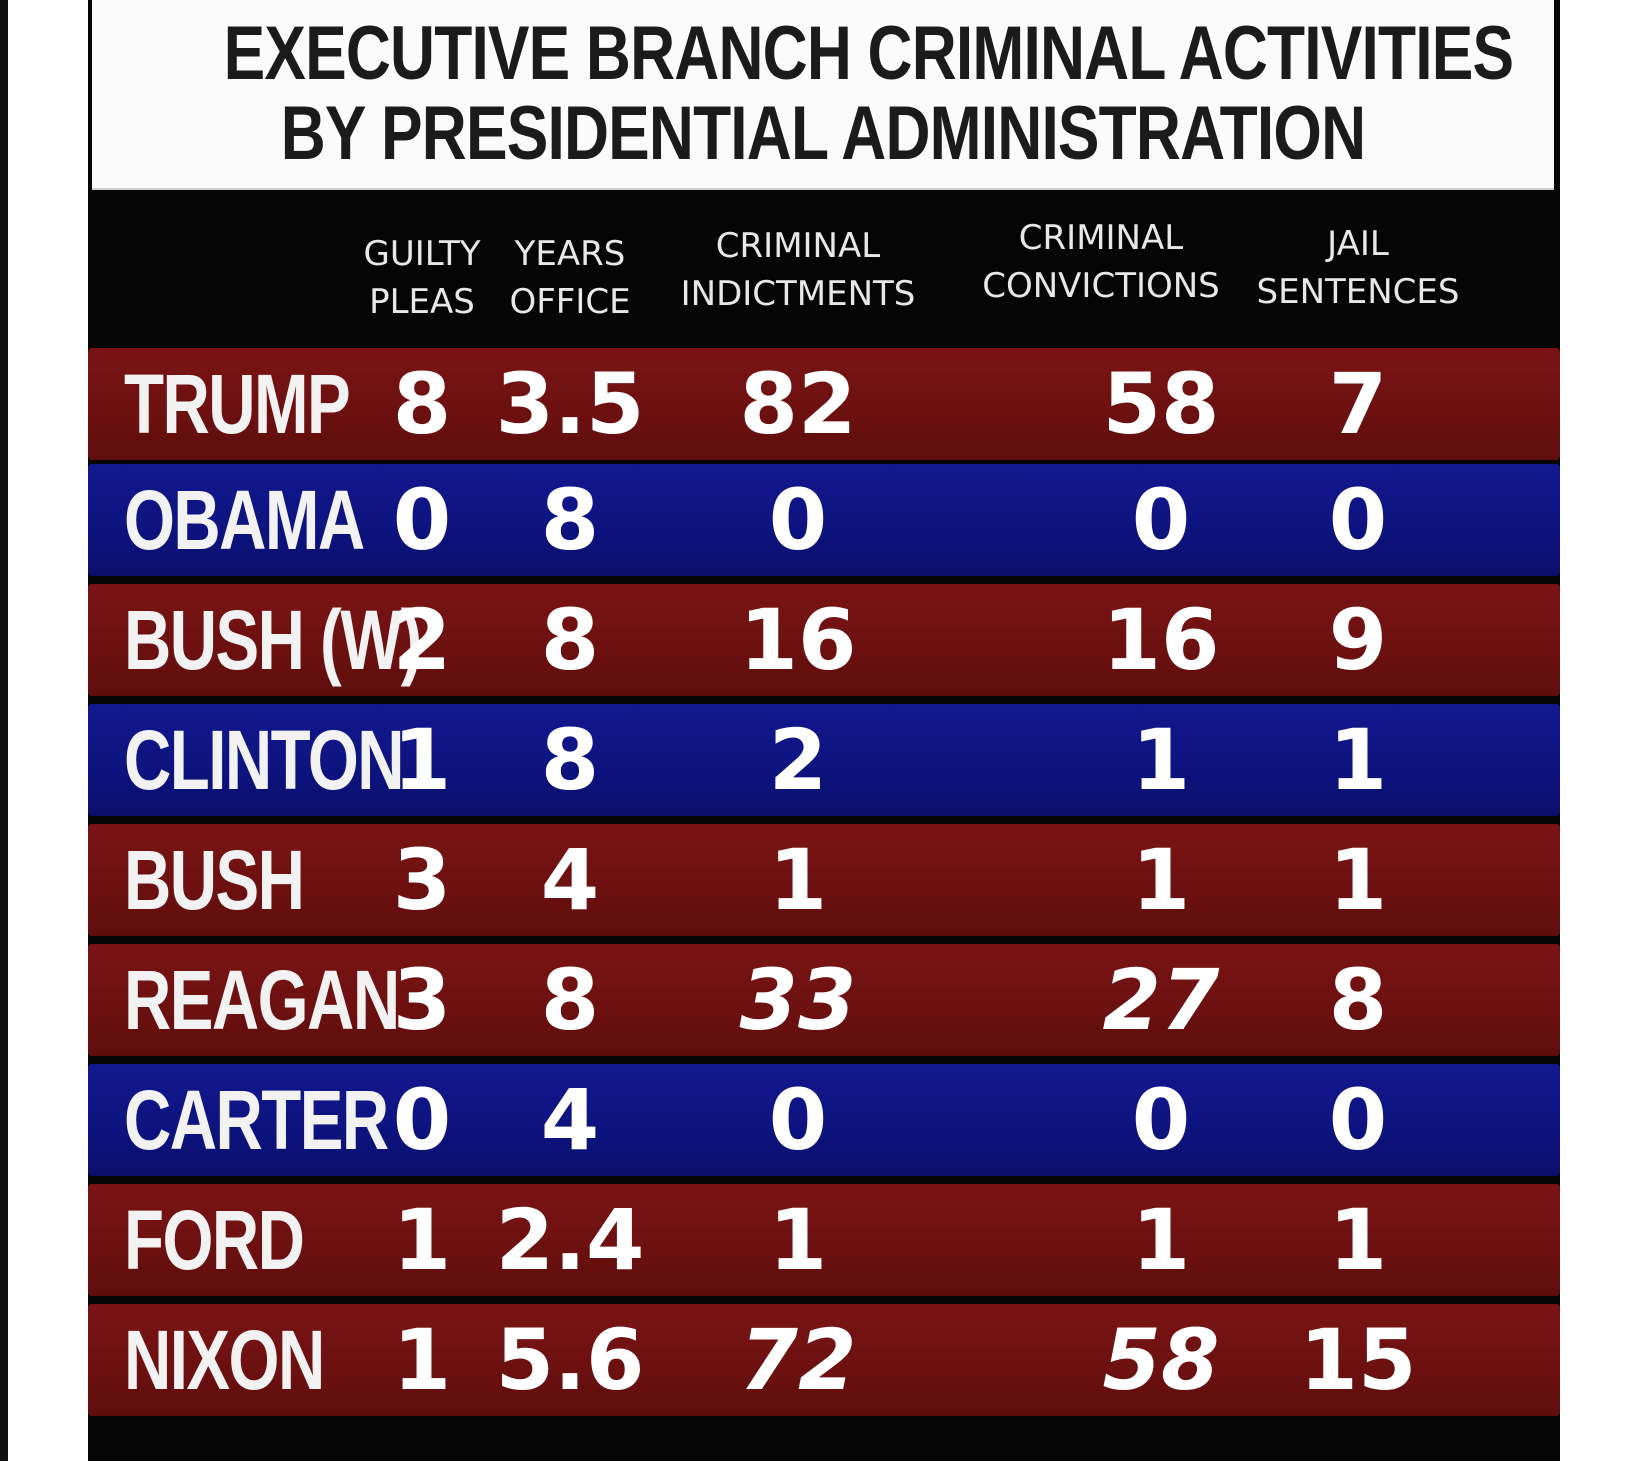 The width and height of the screenshot is (1649, 1461). Describe the element at coordinates (262, 1000) in the screenshot. I see `row-label: REAGAN` at that location.